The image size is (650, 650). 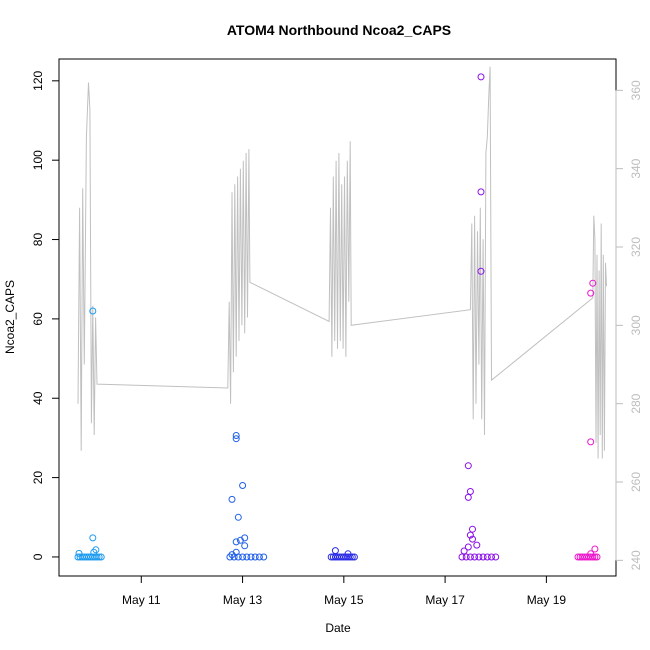 I want to click on y-axis-right: 240 260 280 300 320 340 360, so click(x=629, y=325).